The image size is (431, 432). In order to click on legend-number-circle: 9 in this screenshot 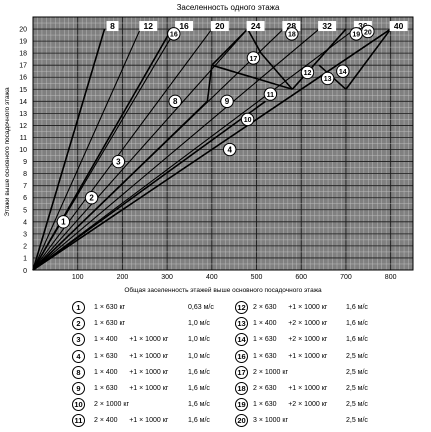, I will do `click(78, 388)`.